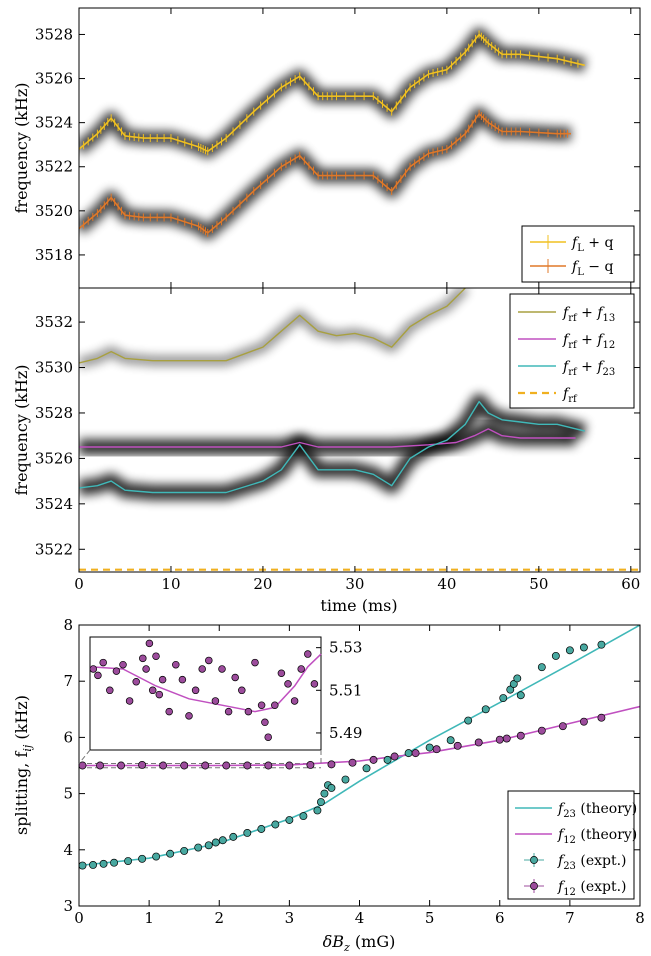 This screenshot has width=651, height=956. I want to click on middle-legend-label-1-rest: +, so click(587, 340).